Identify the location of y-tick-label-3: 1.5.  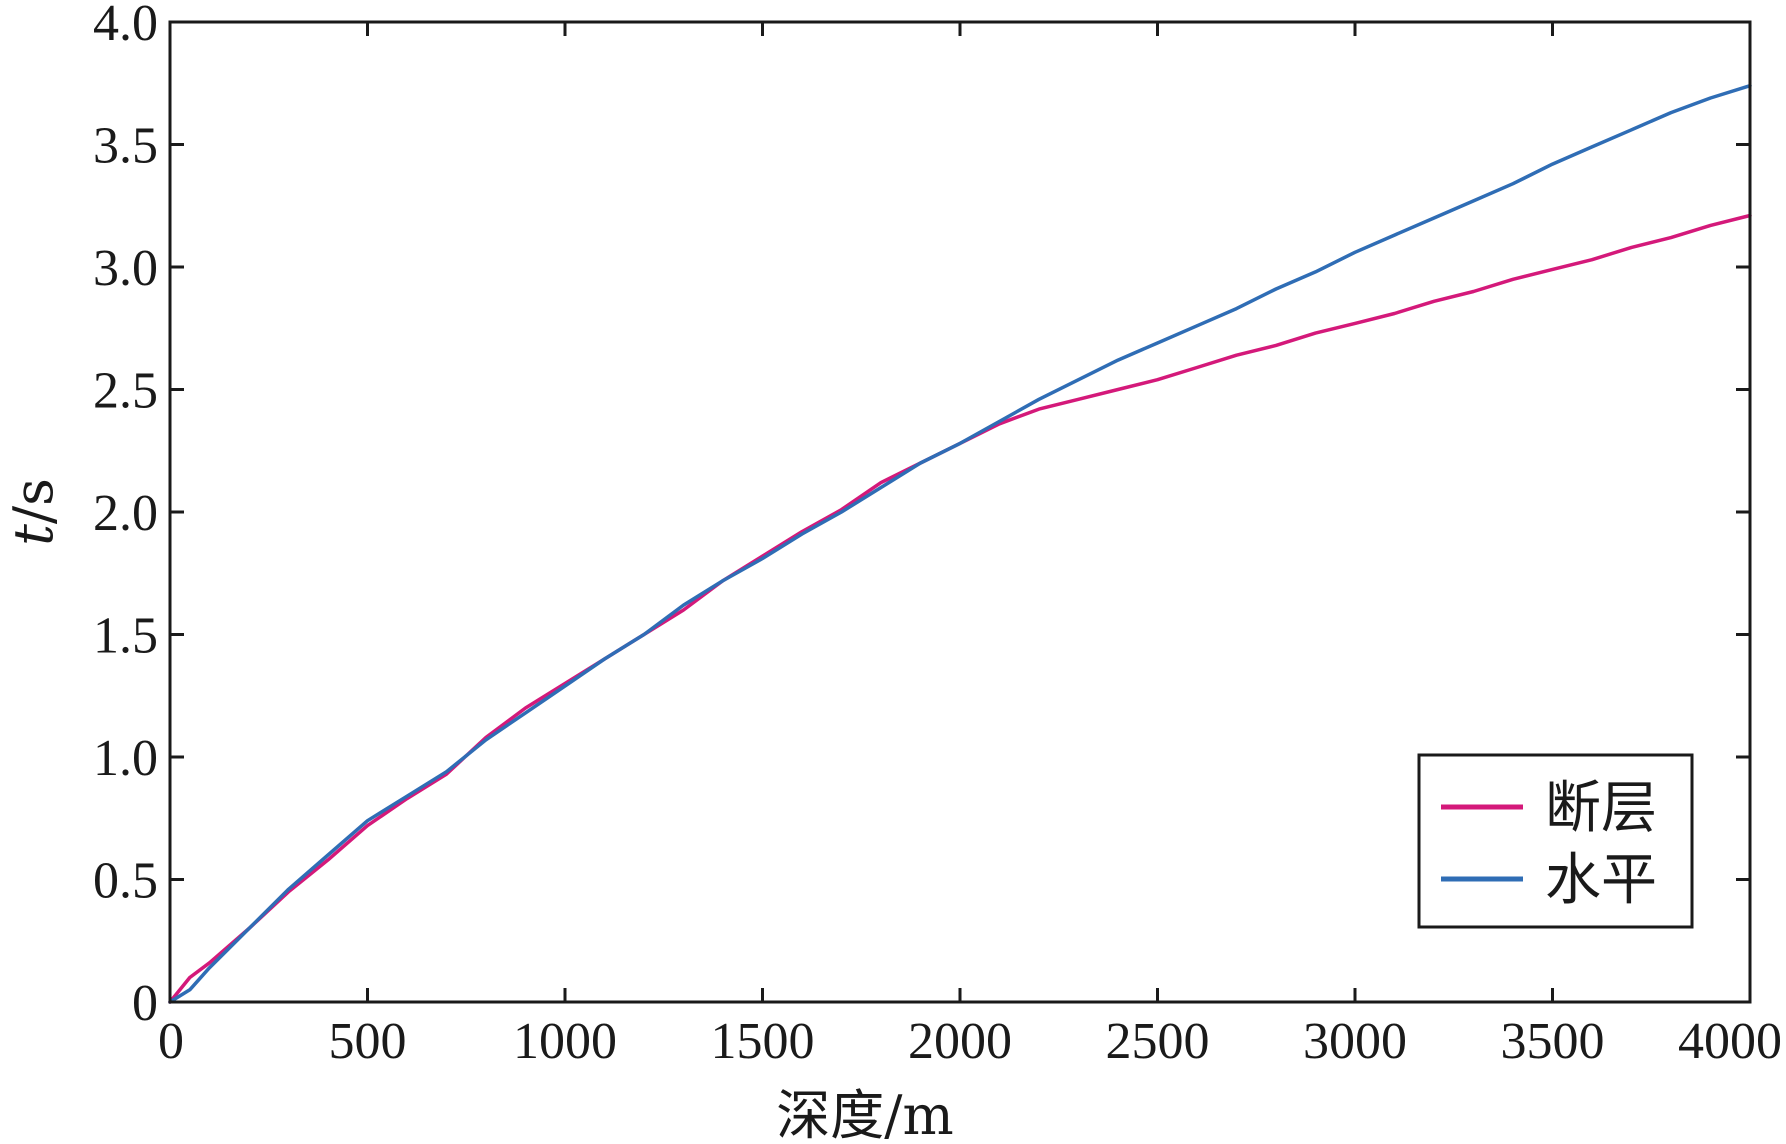
(125, 636).